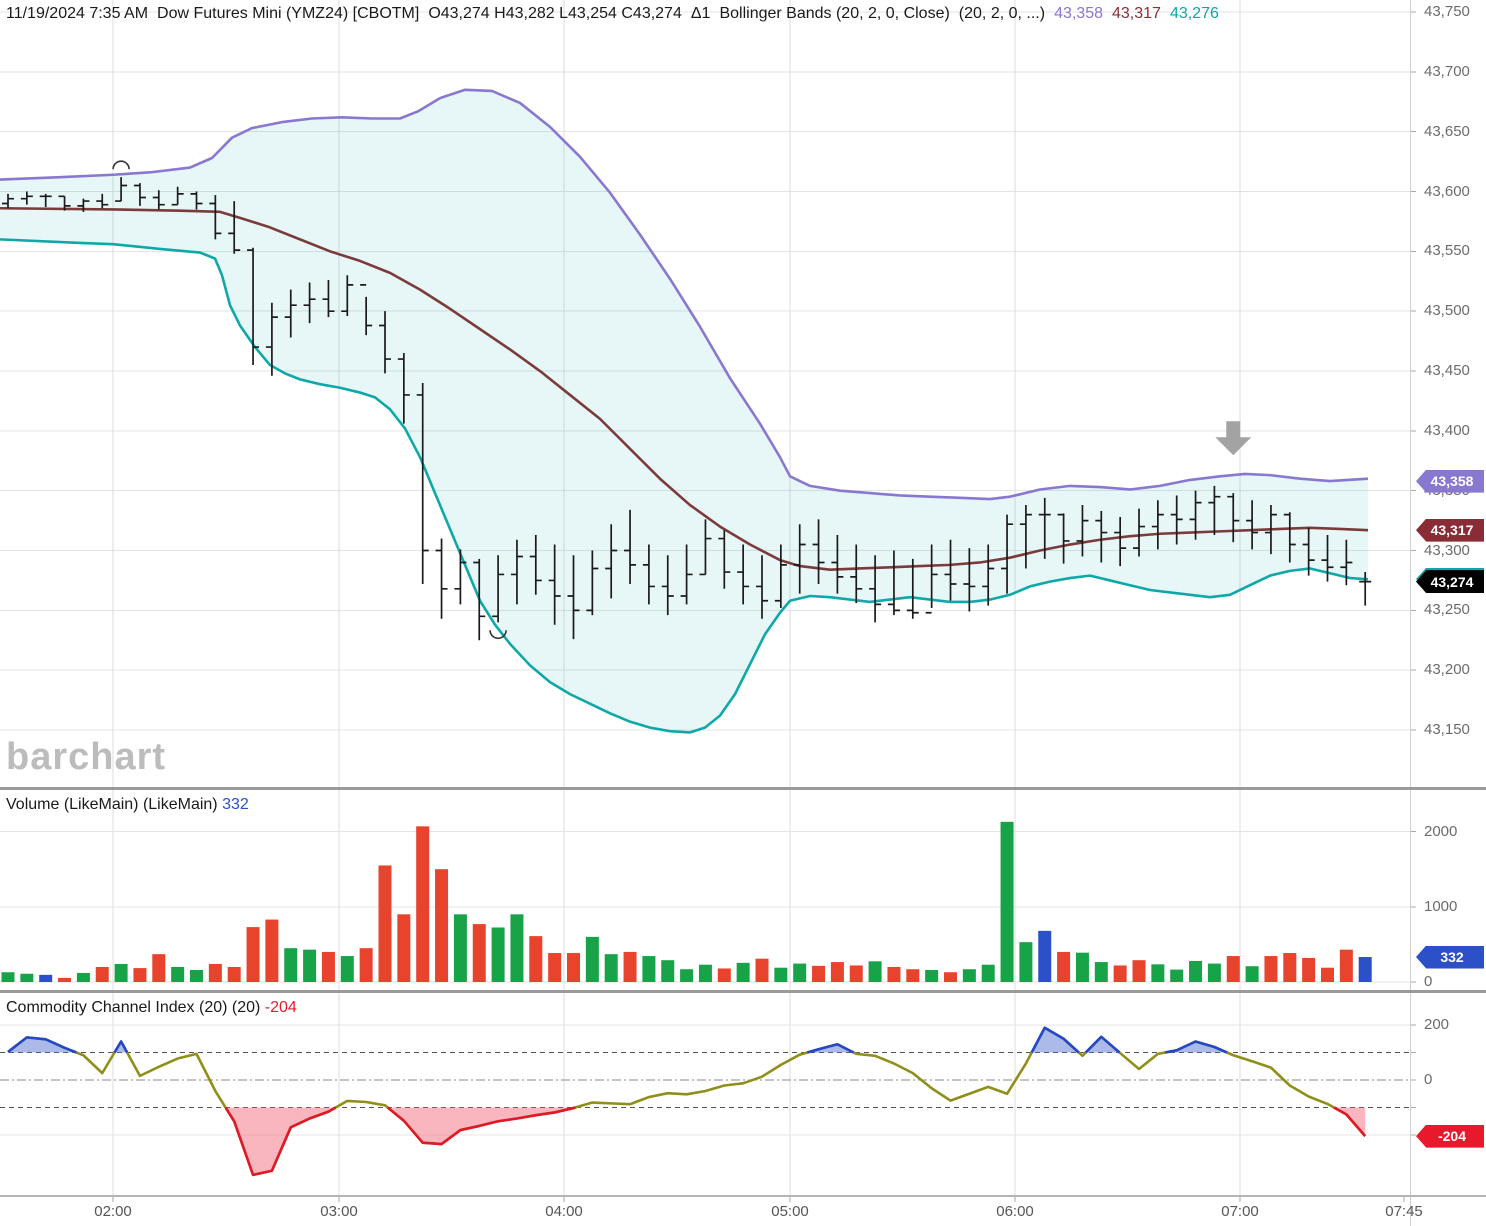  I want to click on price-axis-label: 43,500, so click(1447, 311).